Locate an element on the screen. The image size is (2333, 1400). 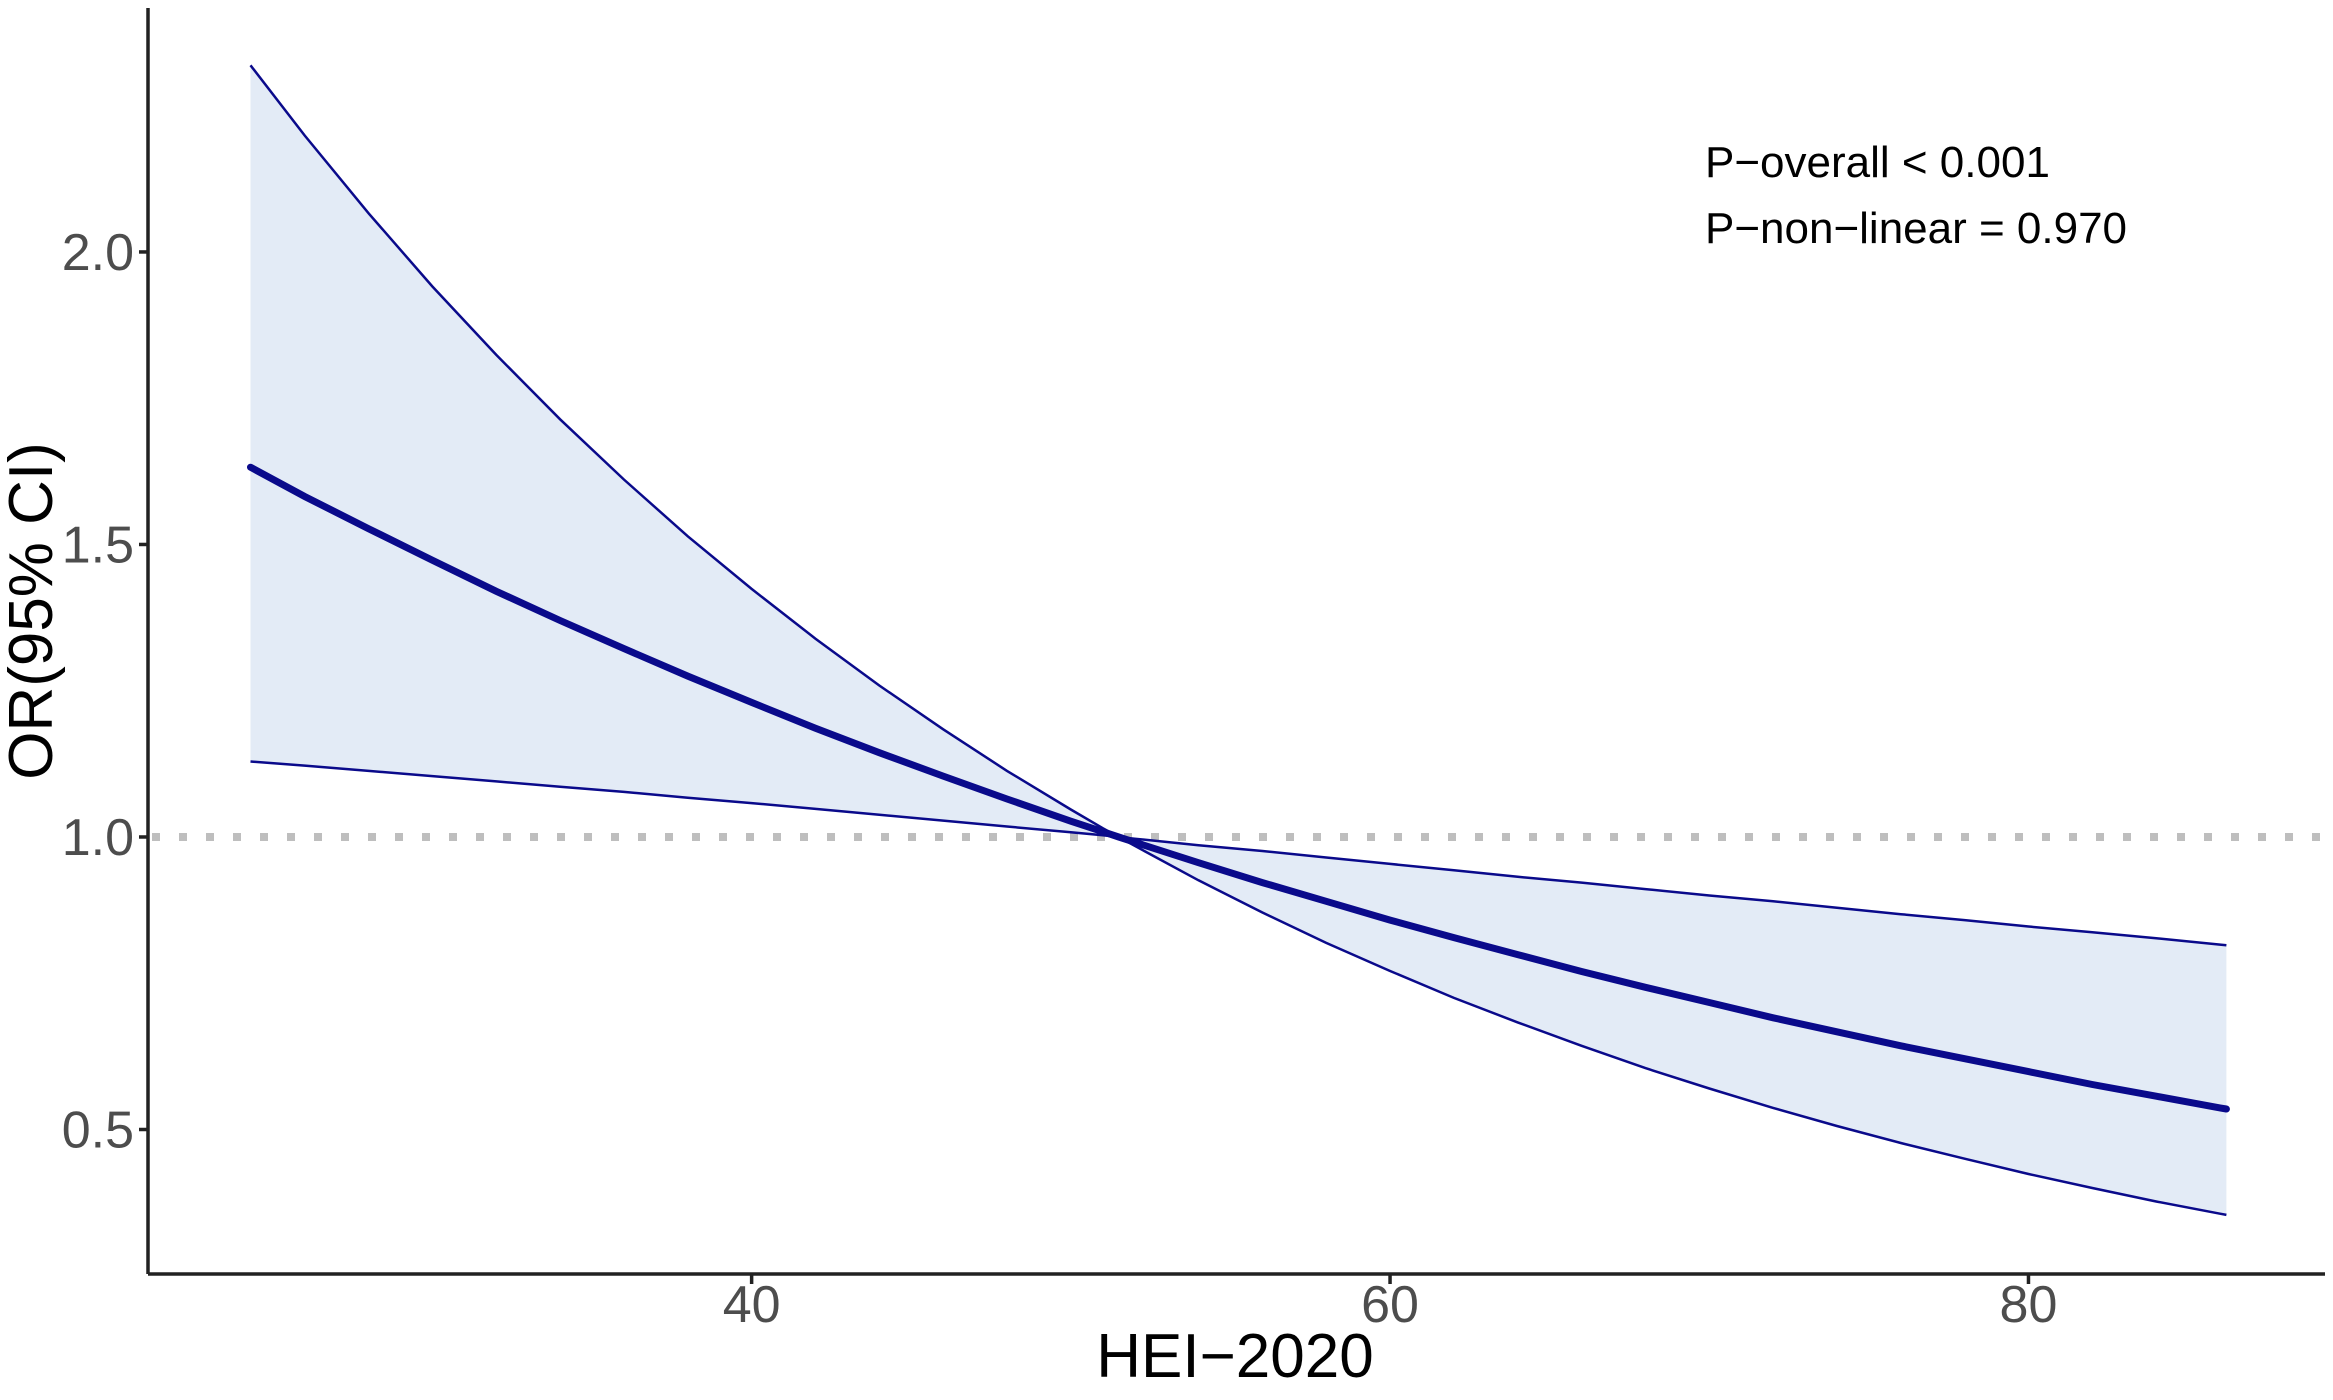
x-axis: 40 60 80 is located at coordinates (1236, 1303).